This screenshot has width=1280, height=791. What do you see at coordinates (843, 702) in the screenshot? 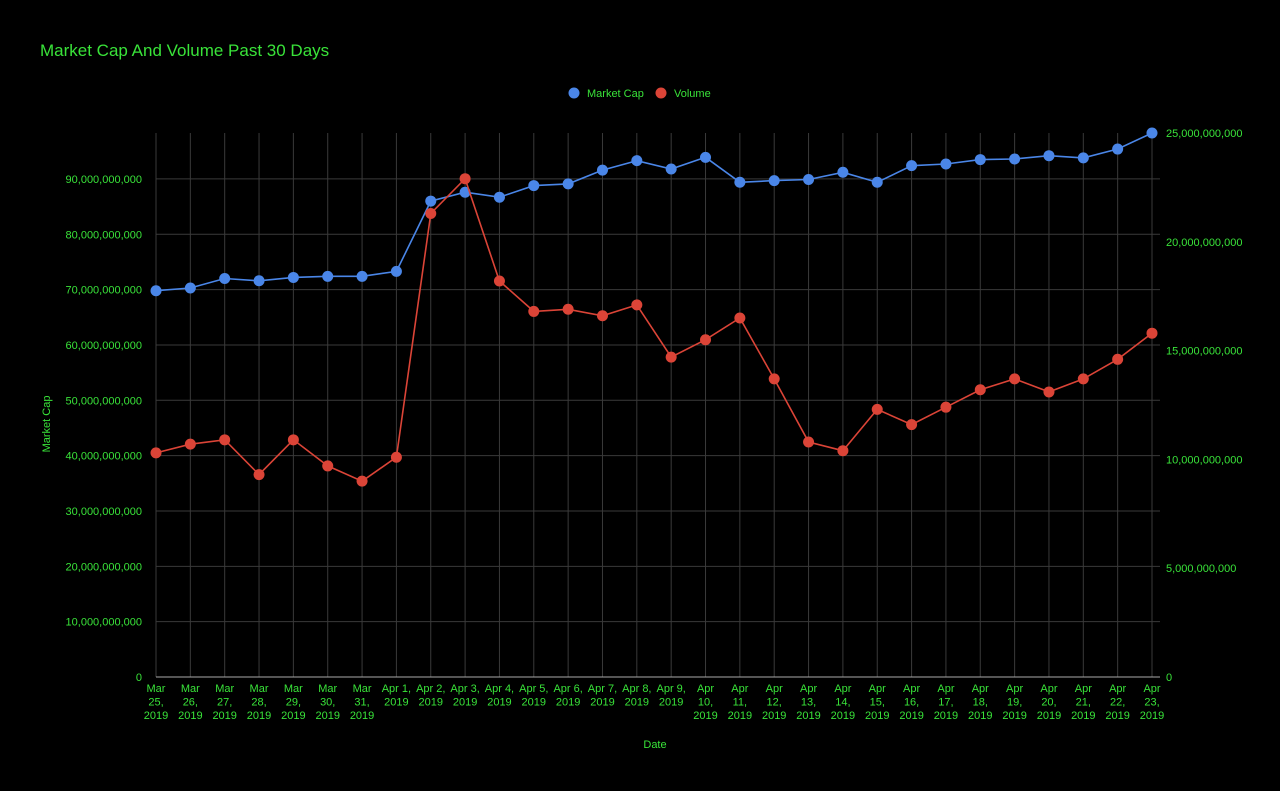
I see `x-tick-label: Apr 14, 2019` at bounding box center [843, 702].